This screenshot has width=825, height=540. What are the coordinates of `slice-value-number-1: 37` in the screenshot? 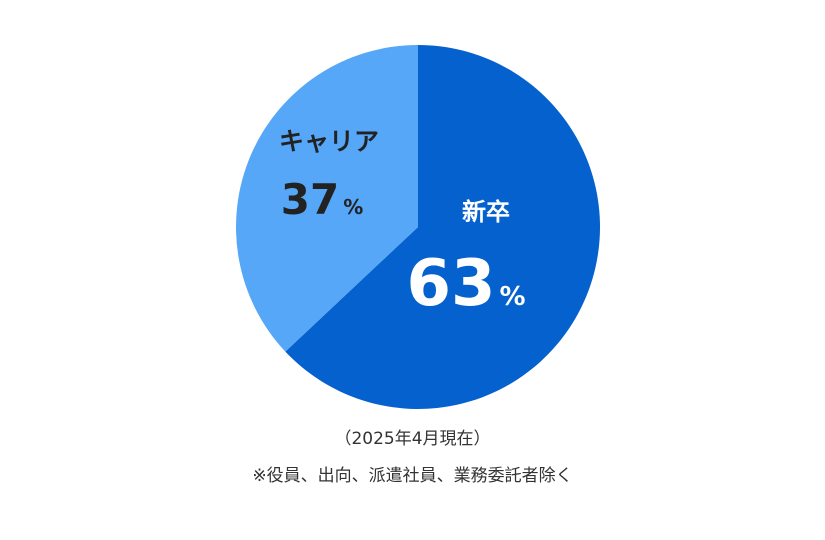 It's located at (310, 199).